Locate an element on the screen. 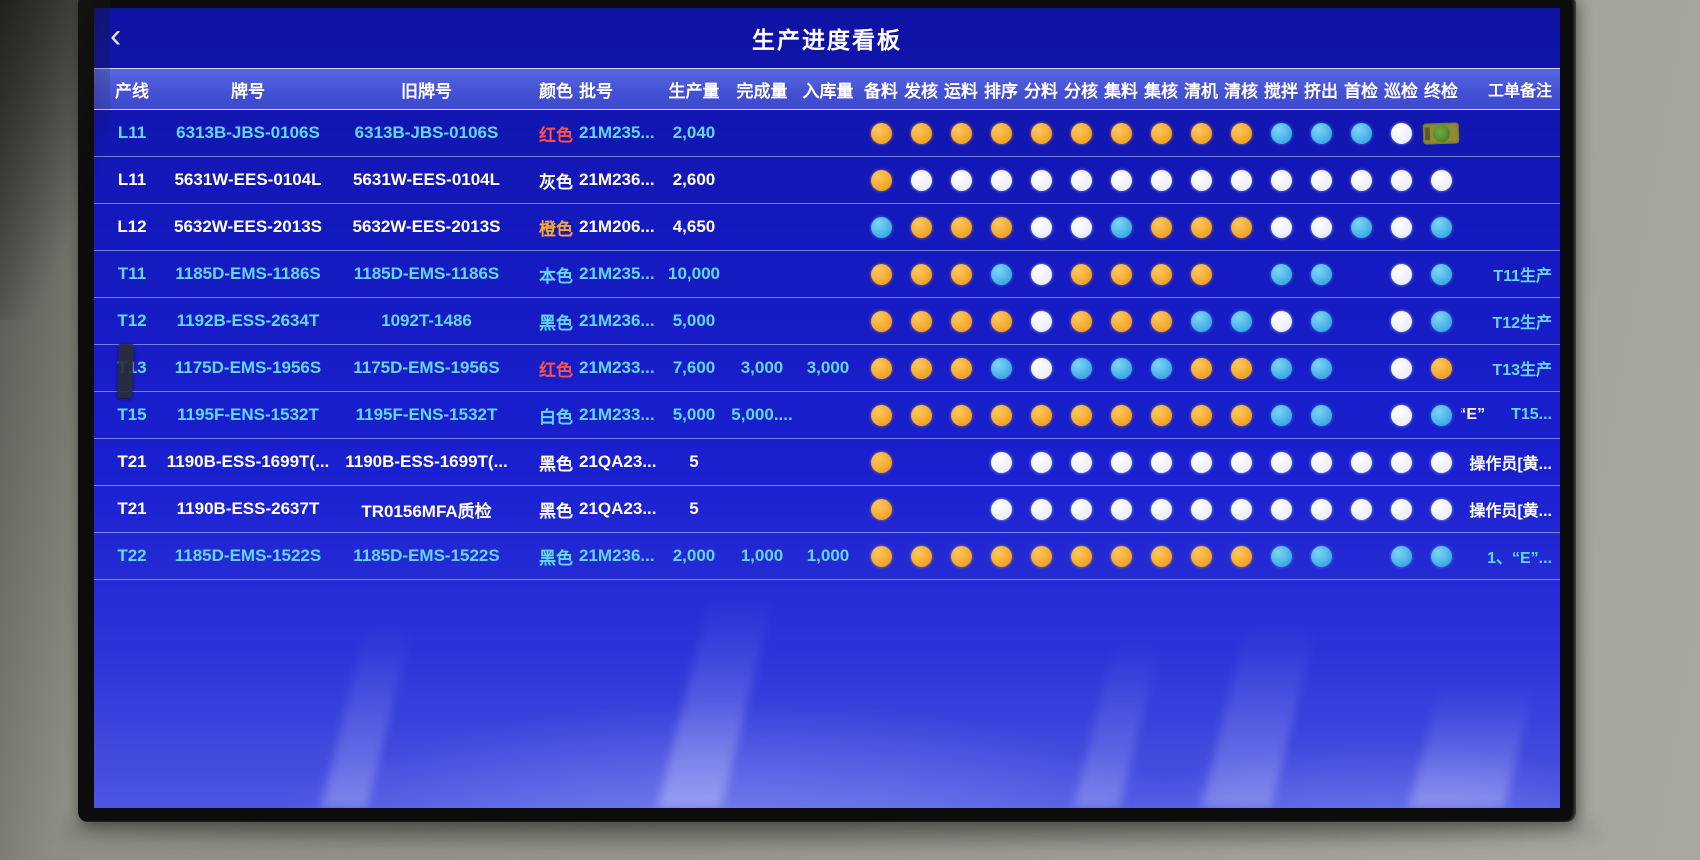 This screenshot has height=860, width=1700. status-cell-发核 is located at coordinates (921, 368).